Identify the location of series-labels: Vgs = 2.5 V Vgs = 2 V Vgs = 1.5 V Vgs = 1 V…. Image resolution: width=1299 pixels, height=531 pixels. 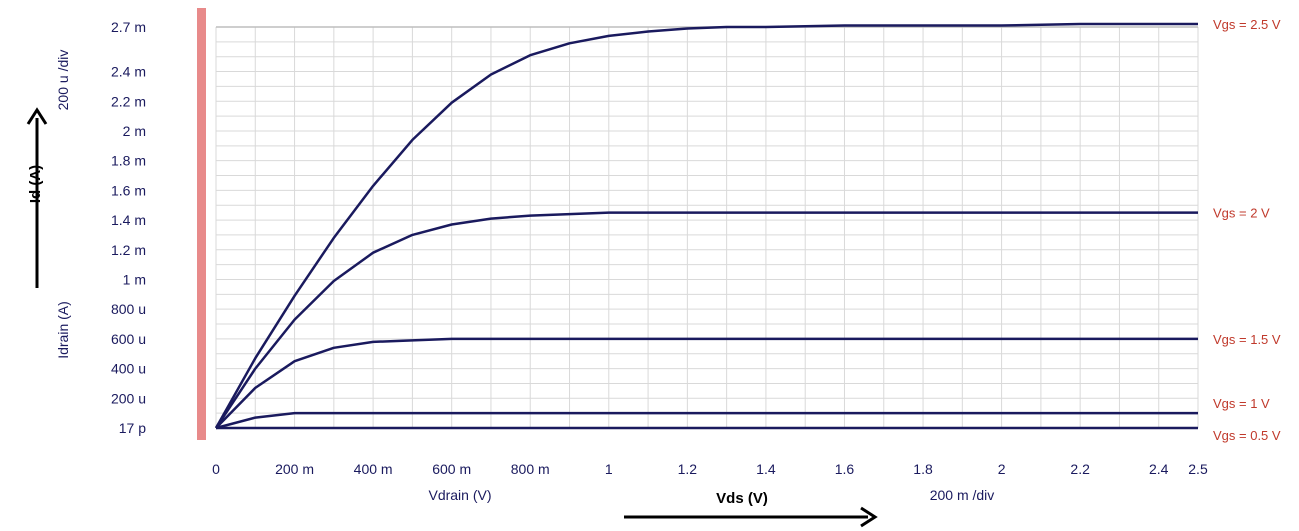
(1247, 230).